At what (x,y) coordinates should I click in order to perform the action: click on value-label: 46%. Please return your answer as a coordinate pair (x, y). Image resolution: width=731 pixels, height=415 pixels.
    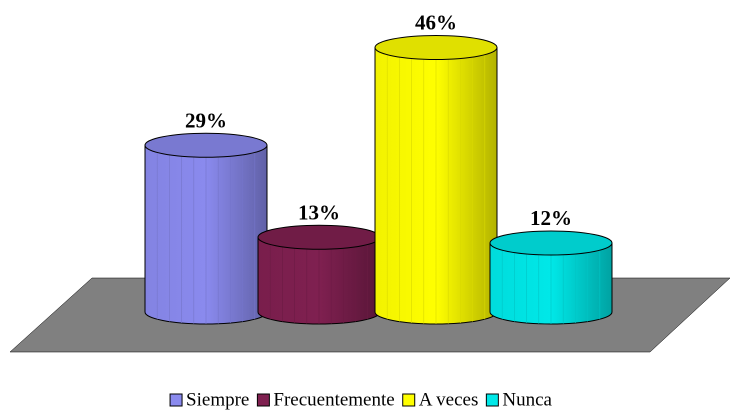
    Looking at the image, I should click on (436, 23).